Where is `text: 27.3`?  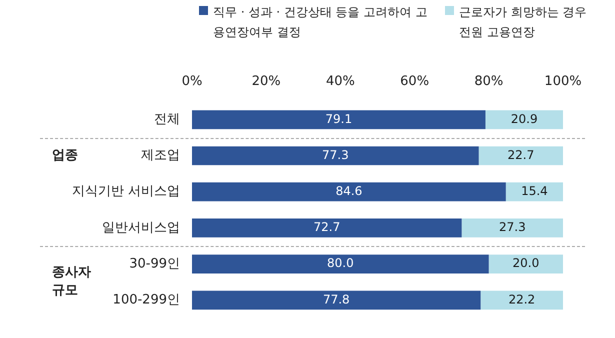
text: 27.3 is located at coordinates (512, 227).